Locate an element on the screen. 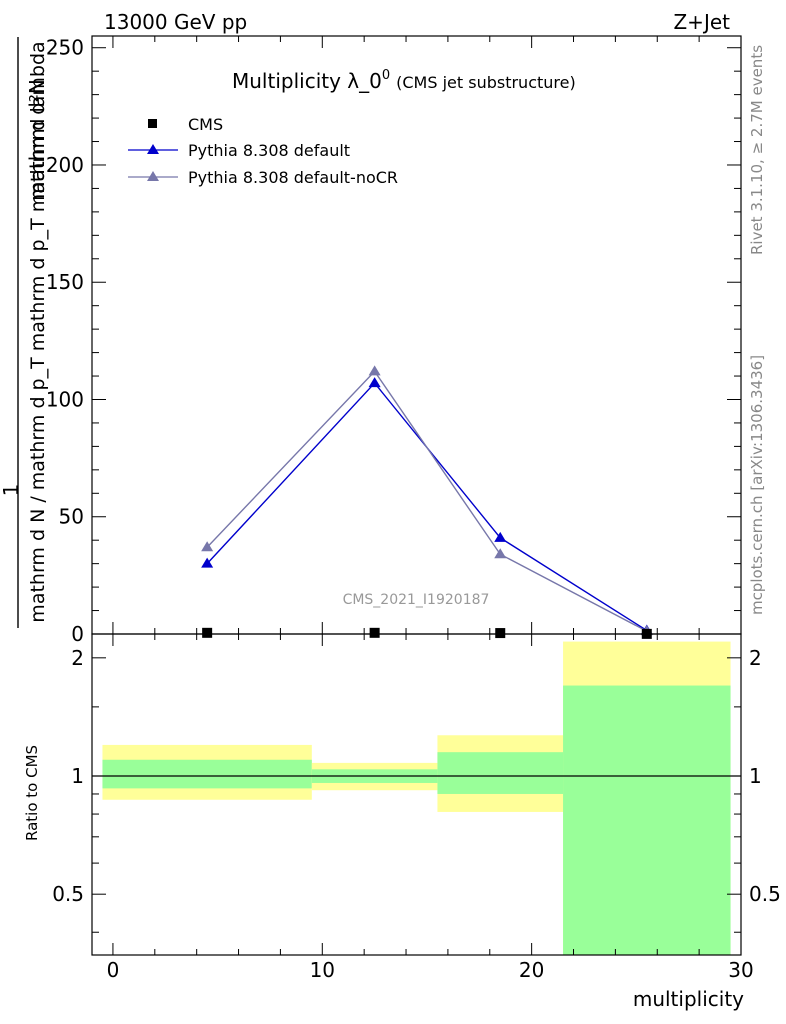  process-label: Z+Jet is located at coordinates (701, 22).